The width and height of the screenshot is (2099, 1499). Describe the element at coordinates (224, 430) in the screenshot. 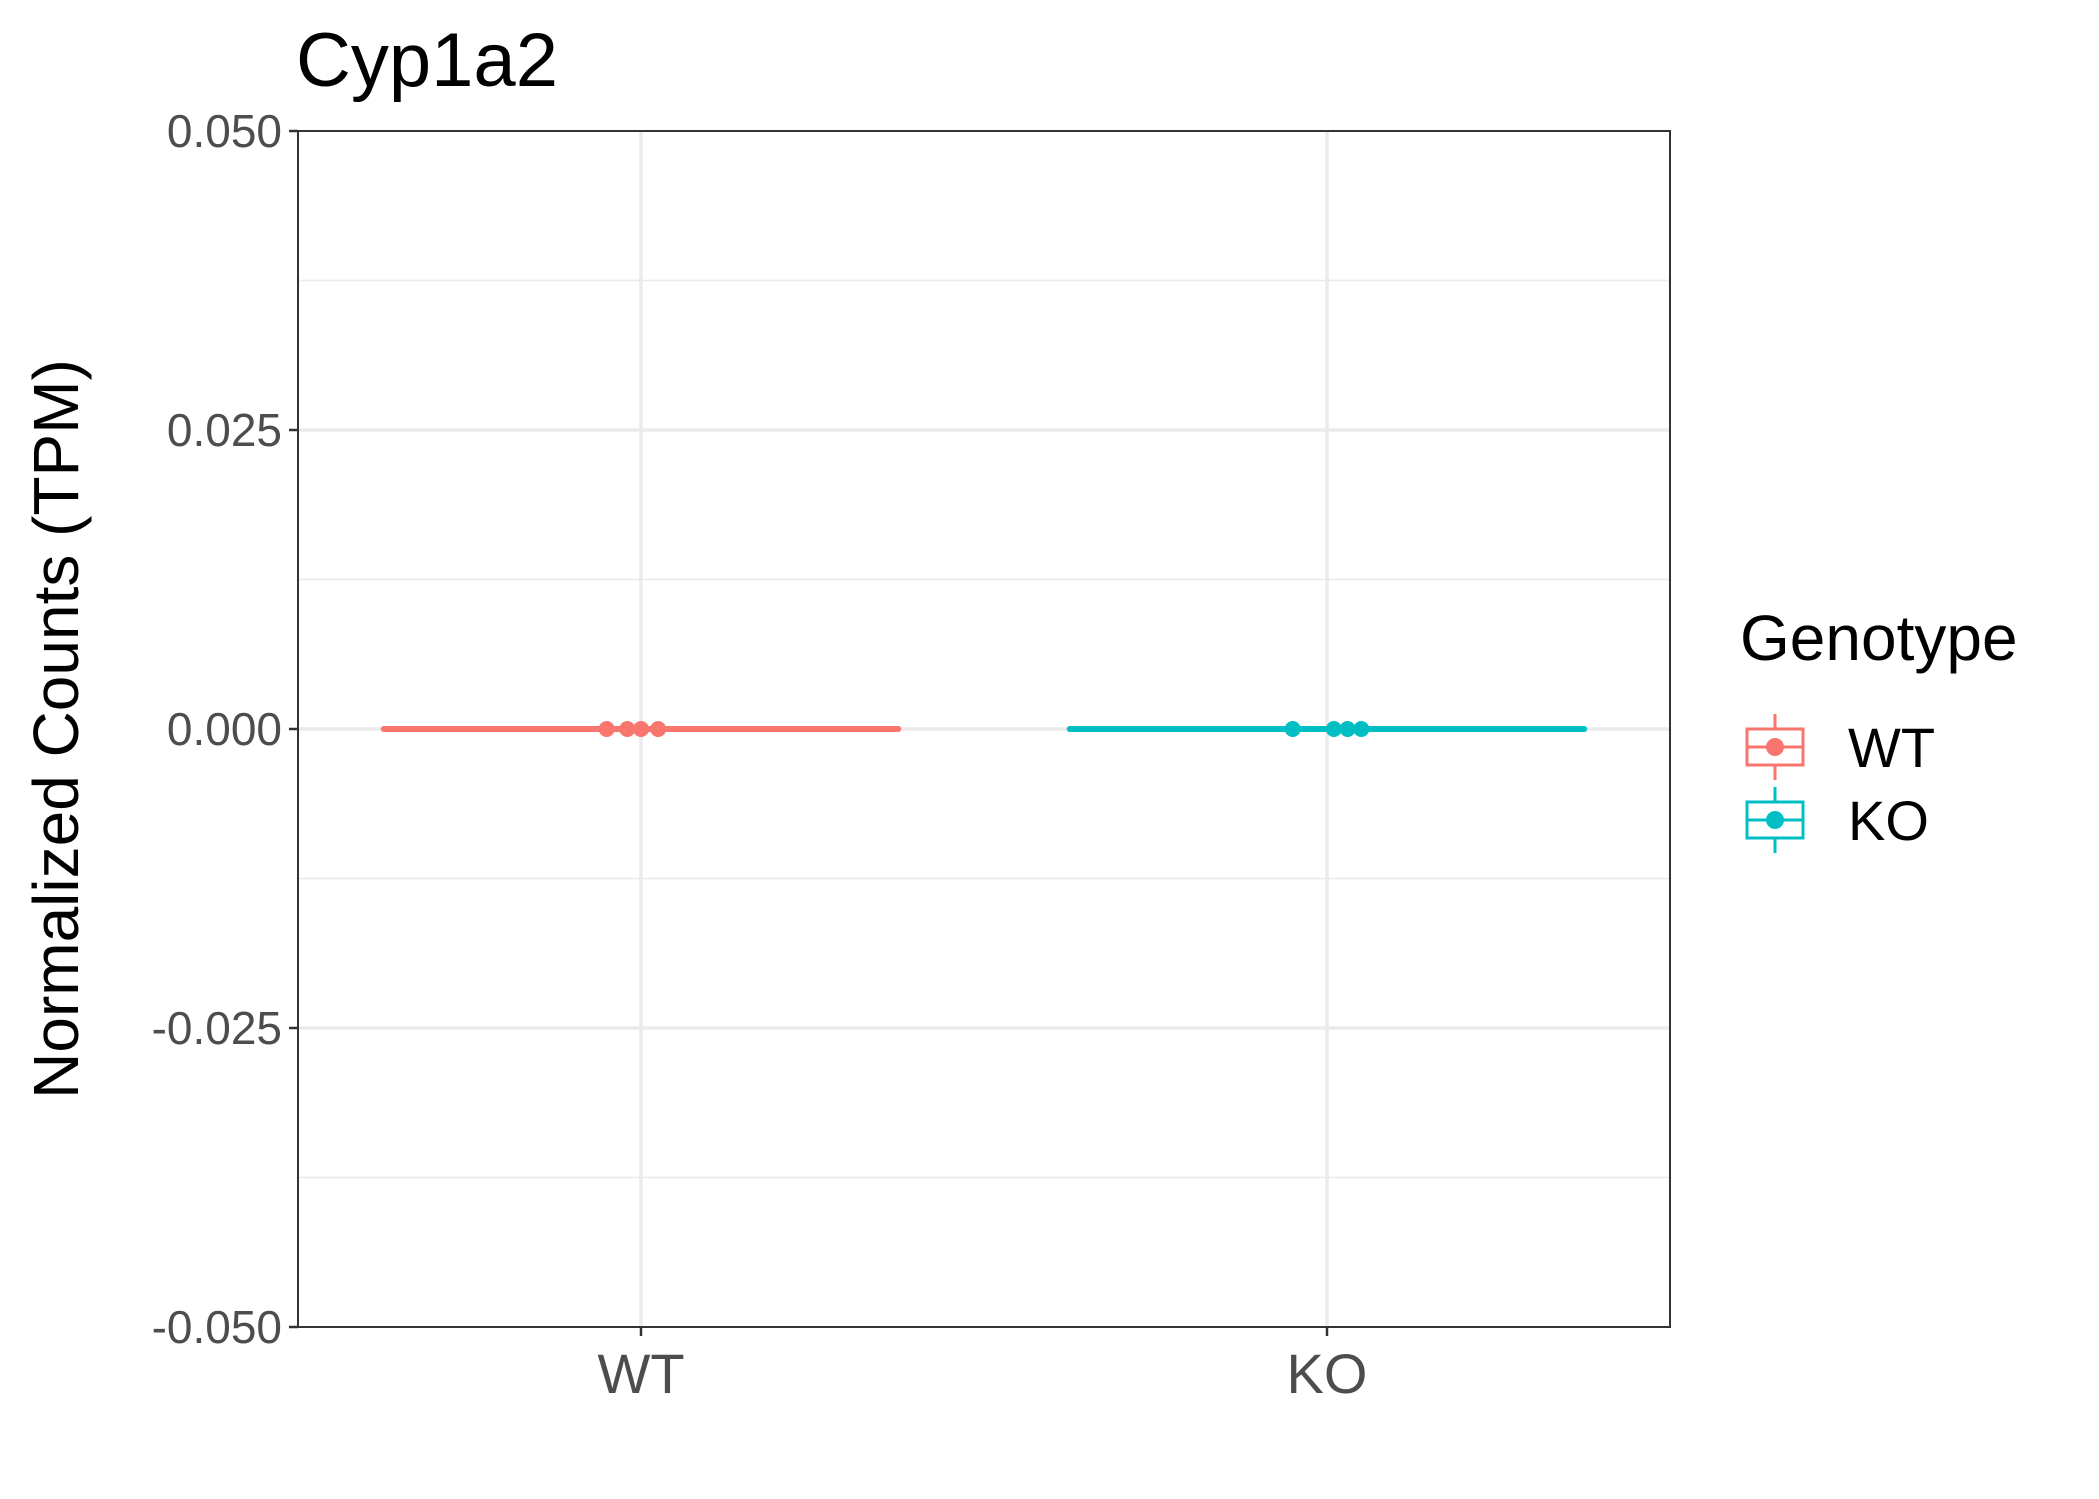

I see `y-tick-label: 0.025` at that location.